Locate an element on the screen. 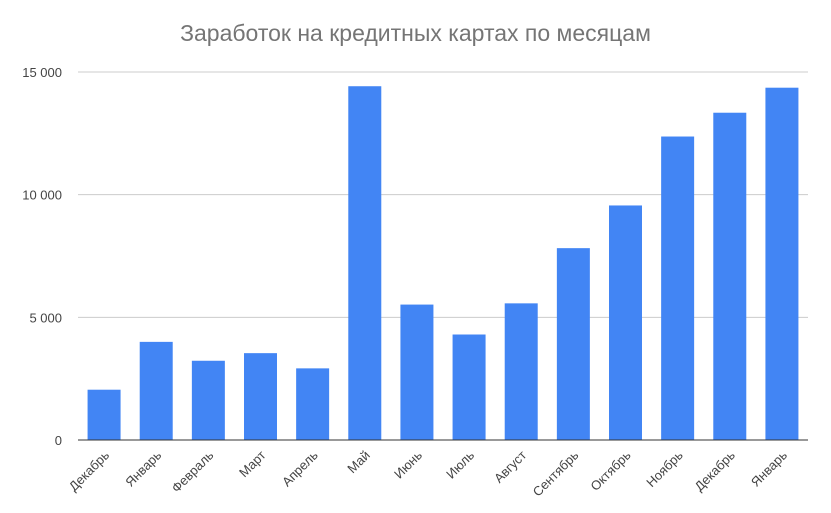 This screenshot has height=513, width=831. x-tick-label: Март is located at coordinates (252, 463).